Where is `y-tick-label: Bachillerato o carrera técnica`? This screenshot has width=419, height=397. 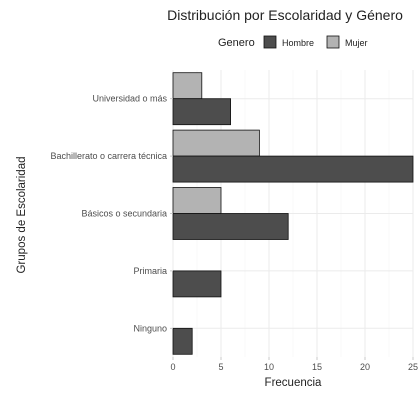 y-tick-label: Bachillerato o carrera técnica is located at coordinates (108, 156).